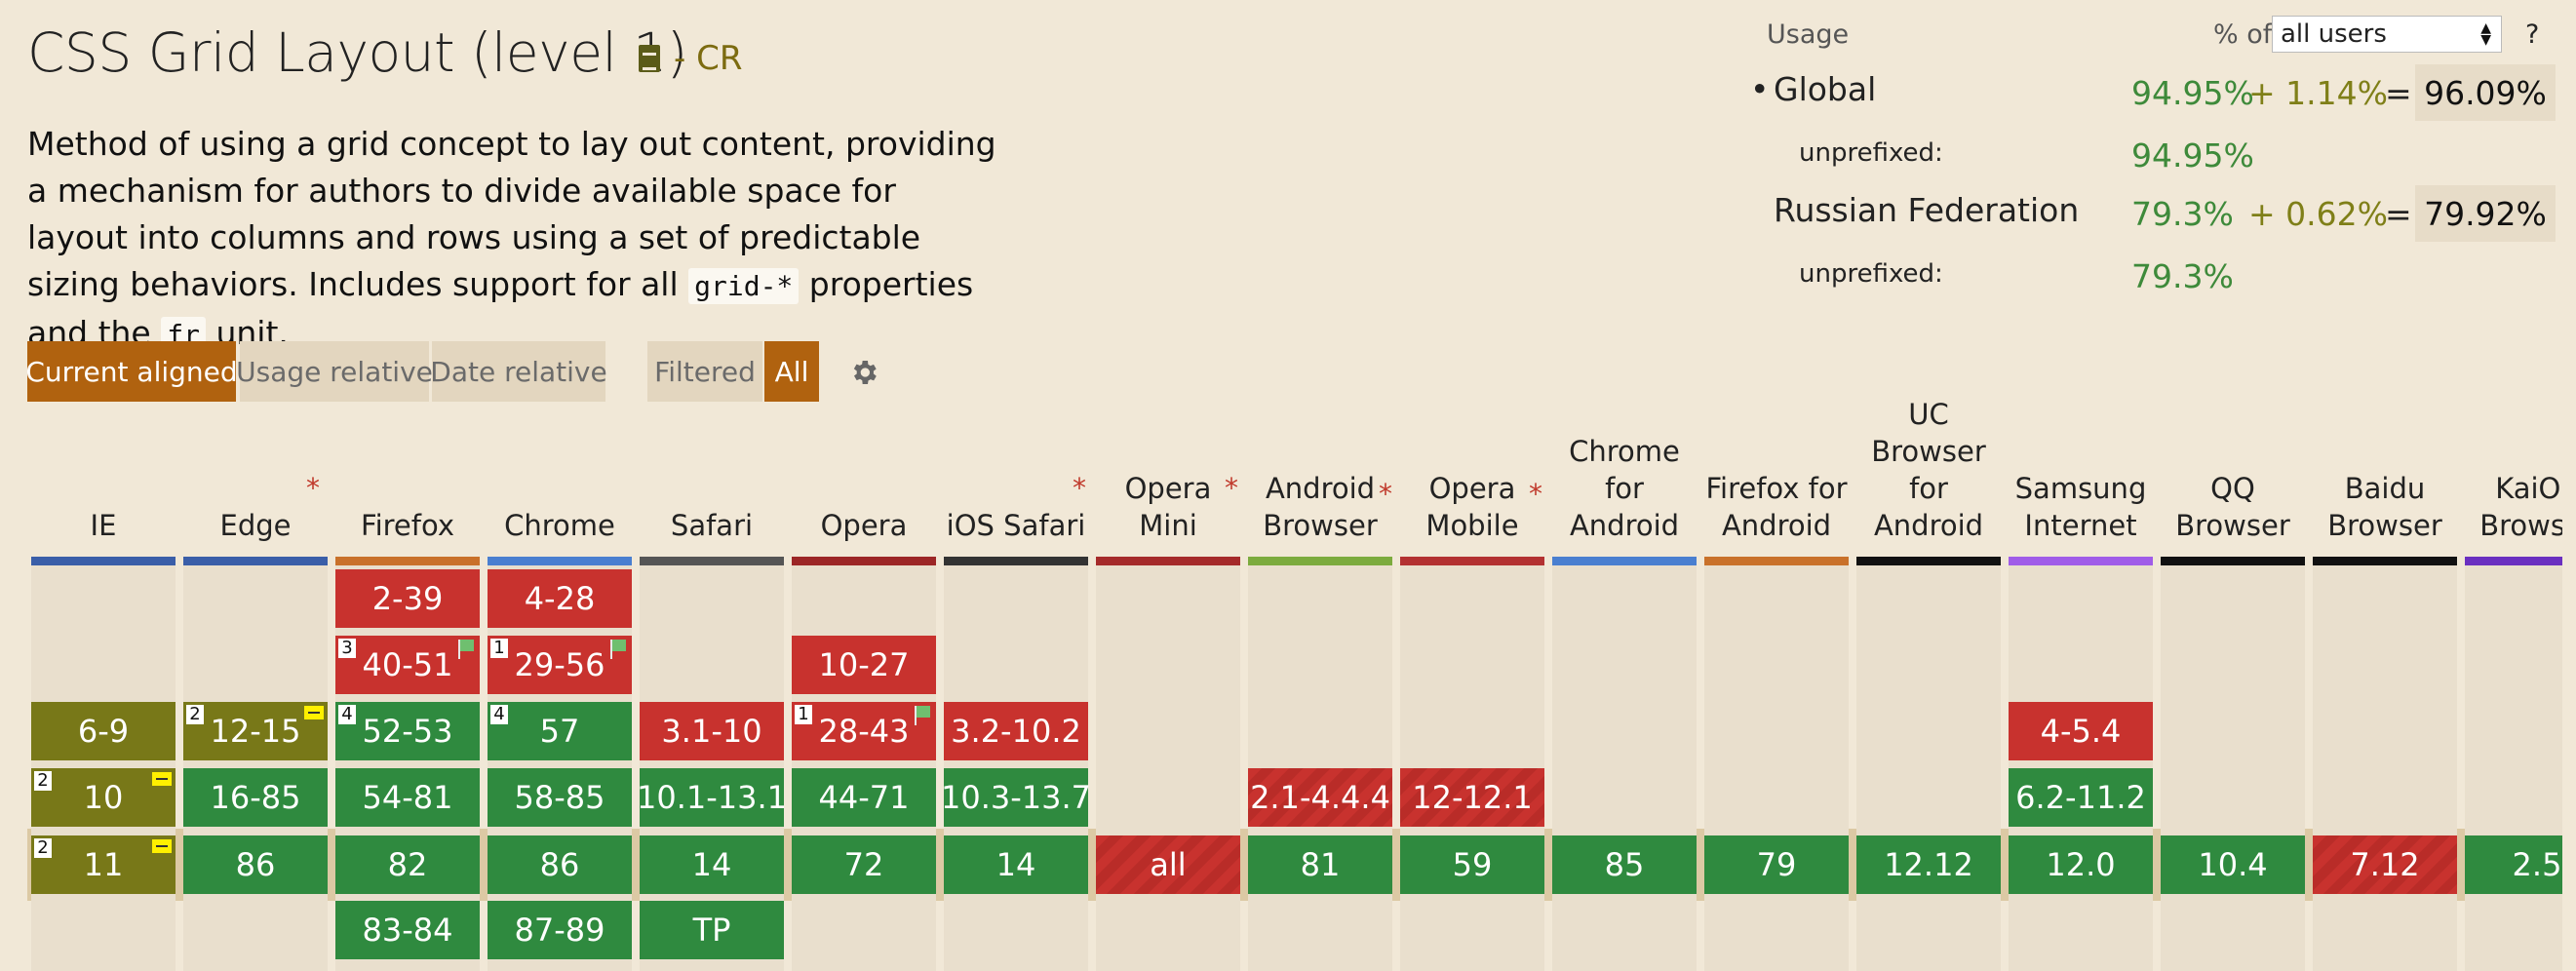 The width and height of the screenshot is (2576, 971). Describe the element at coordinates (2385, 865) in the screenshot. I see `support-cell-baidu-7.12: 7.12` at that location.